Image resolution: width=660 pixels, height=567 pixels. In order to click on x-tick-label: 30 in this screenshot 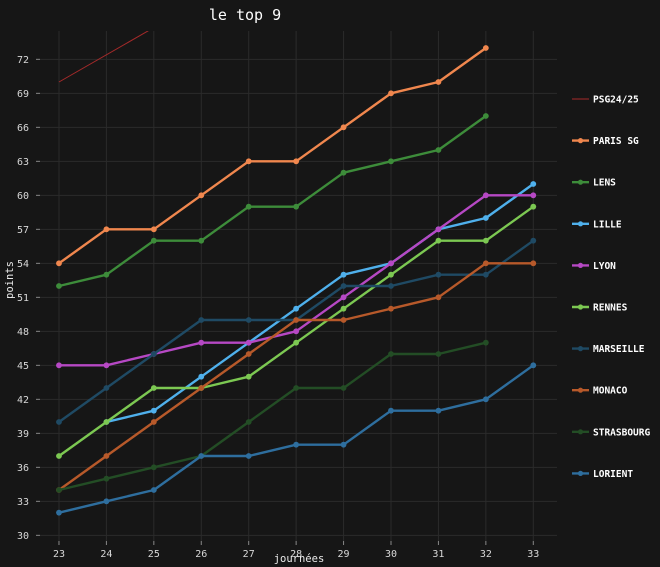, I will do `click(391, 554)`.